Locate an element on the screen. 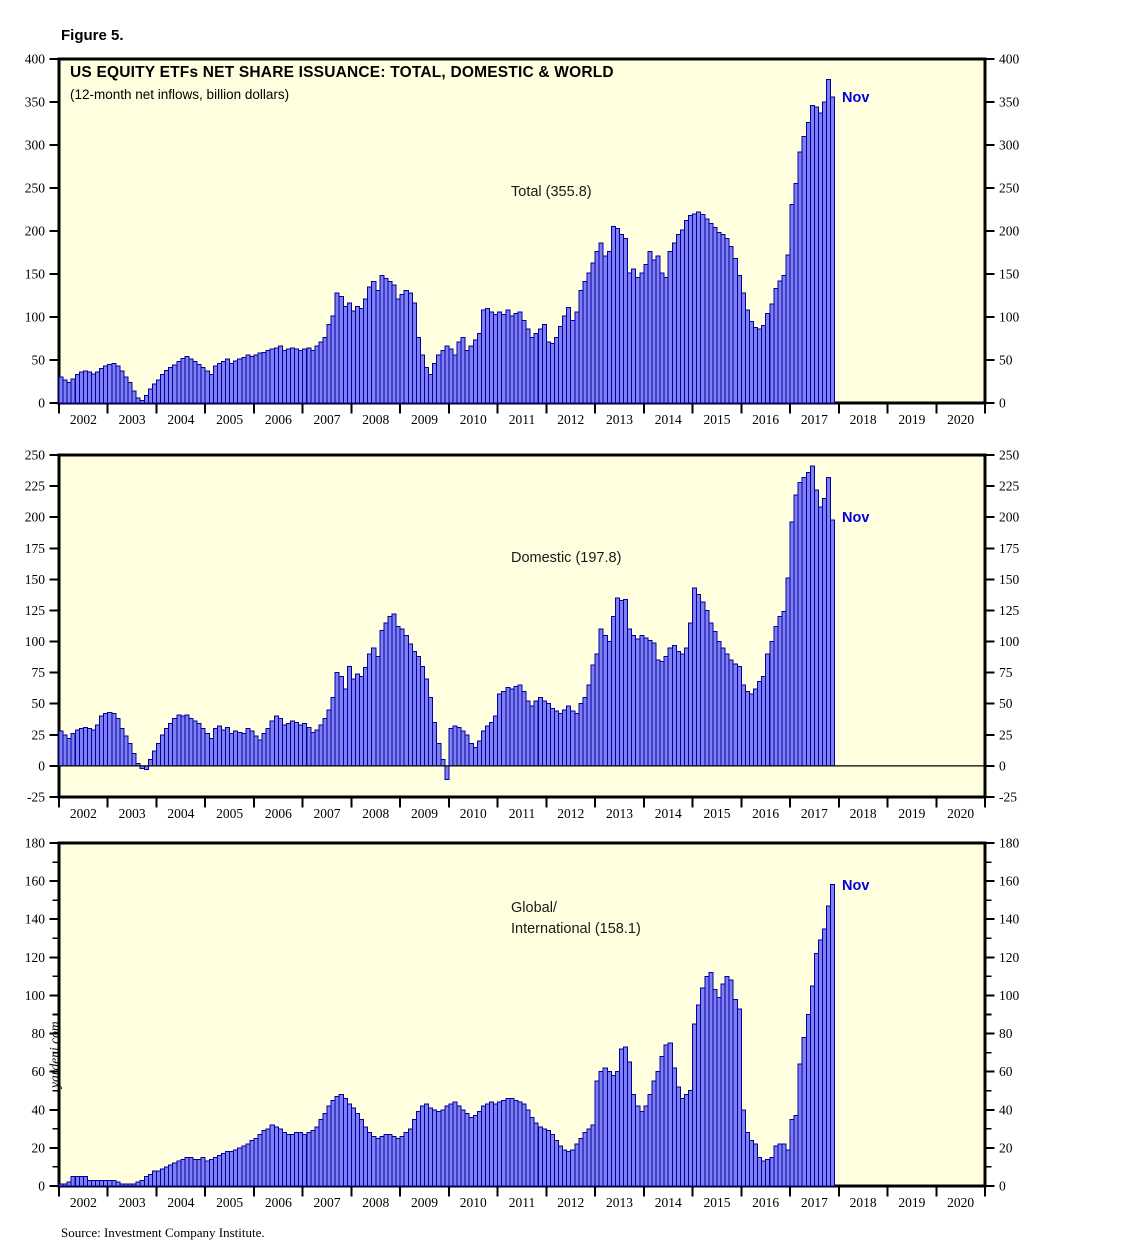 The image size is (1138, 1257). svg-text: 350 is located at coordinates (1009, 102).